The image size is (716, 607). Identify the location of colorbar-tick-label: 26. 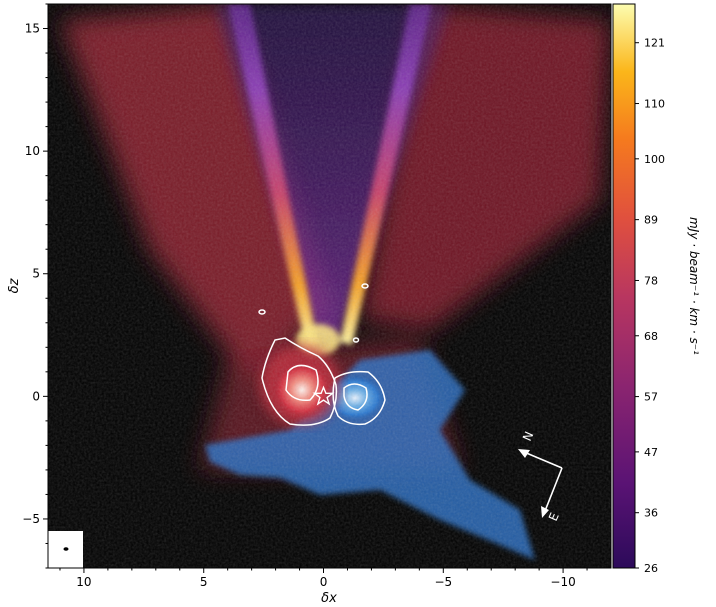
(651, 568).